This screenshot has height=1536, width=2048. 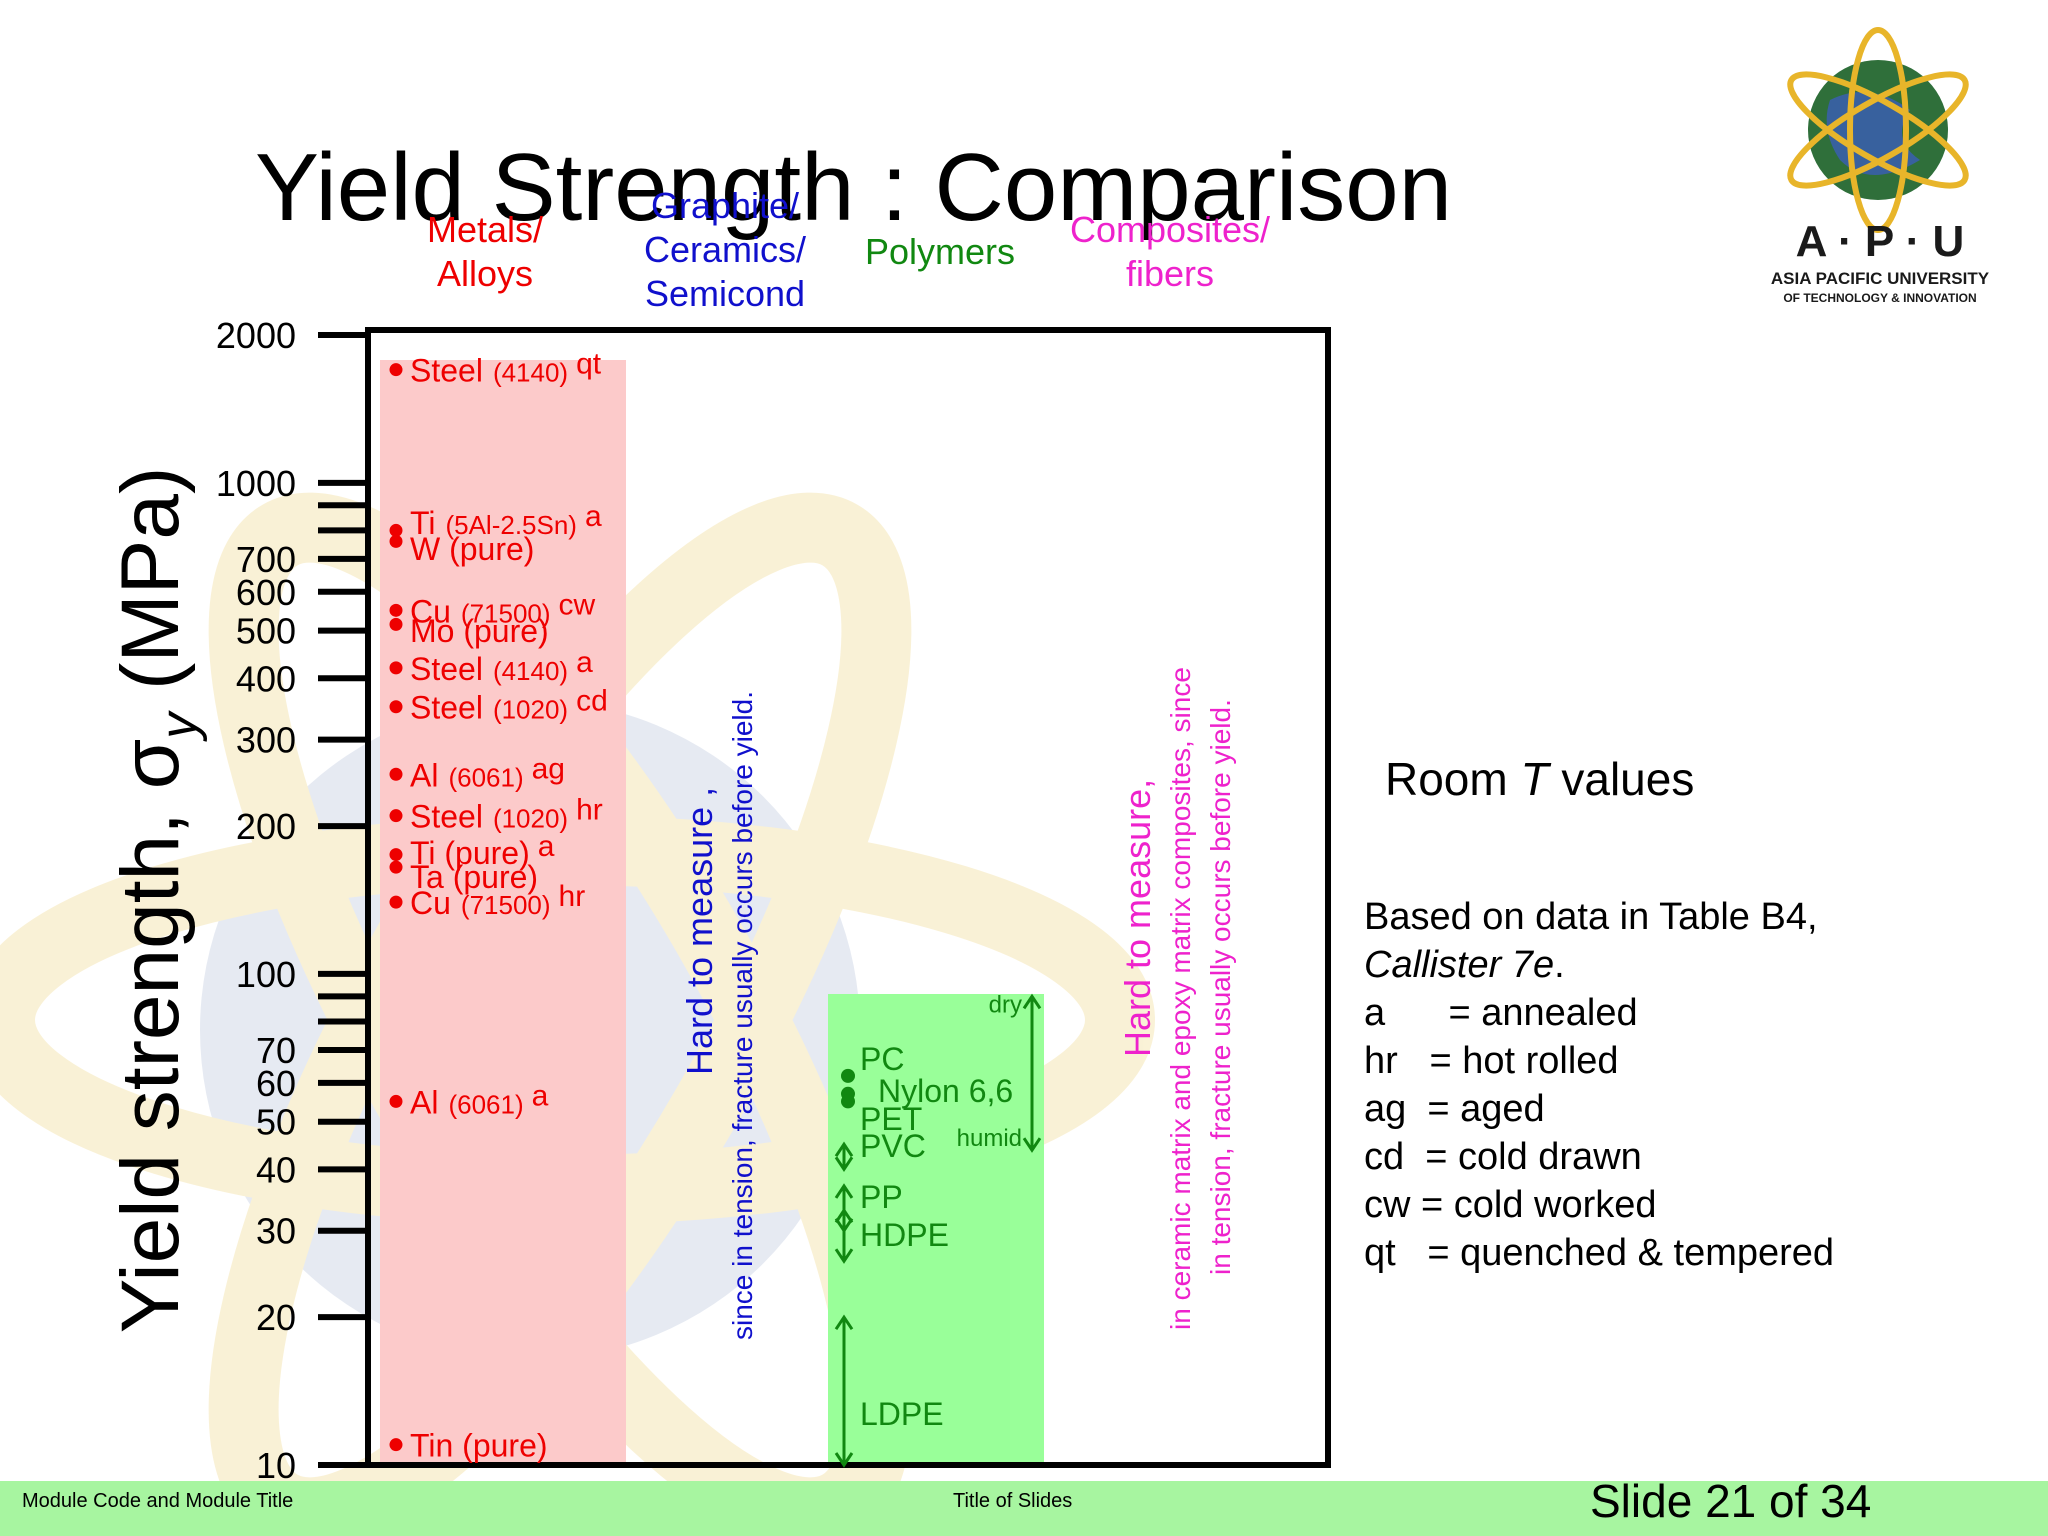 What do you see at coordinates (1459, 965) in the screenshot?
I see `legend-book: Callister 7e` at bounding box center [1459, 965].